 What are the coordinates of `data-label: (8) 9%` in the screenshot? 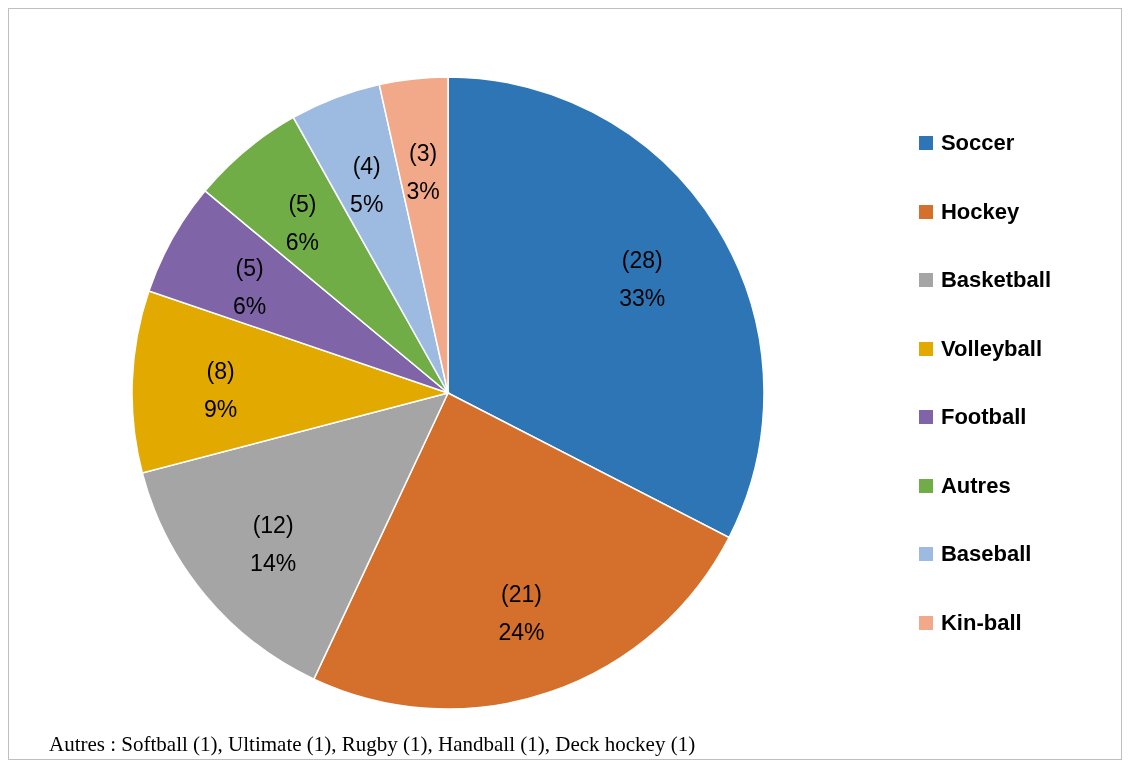 It's located at (221, 389).